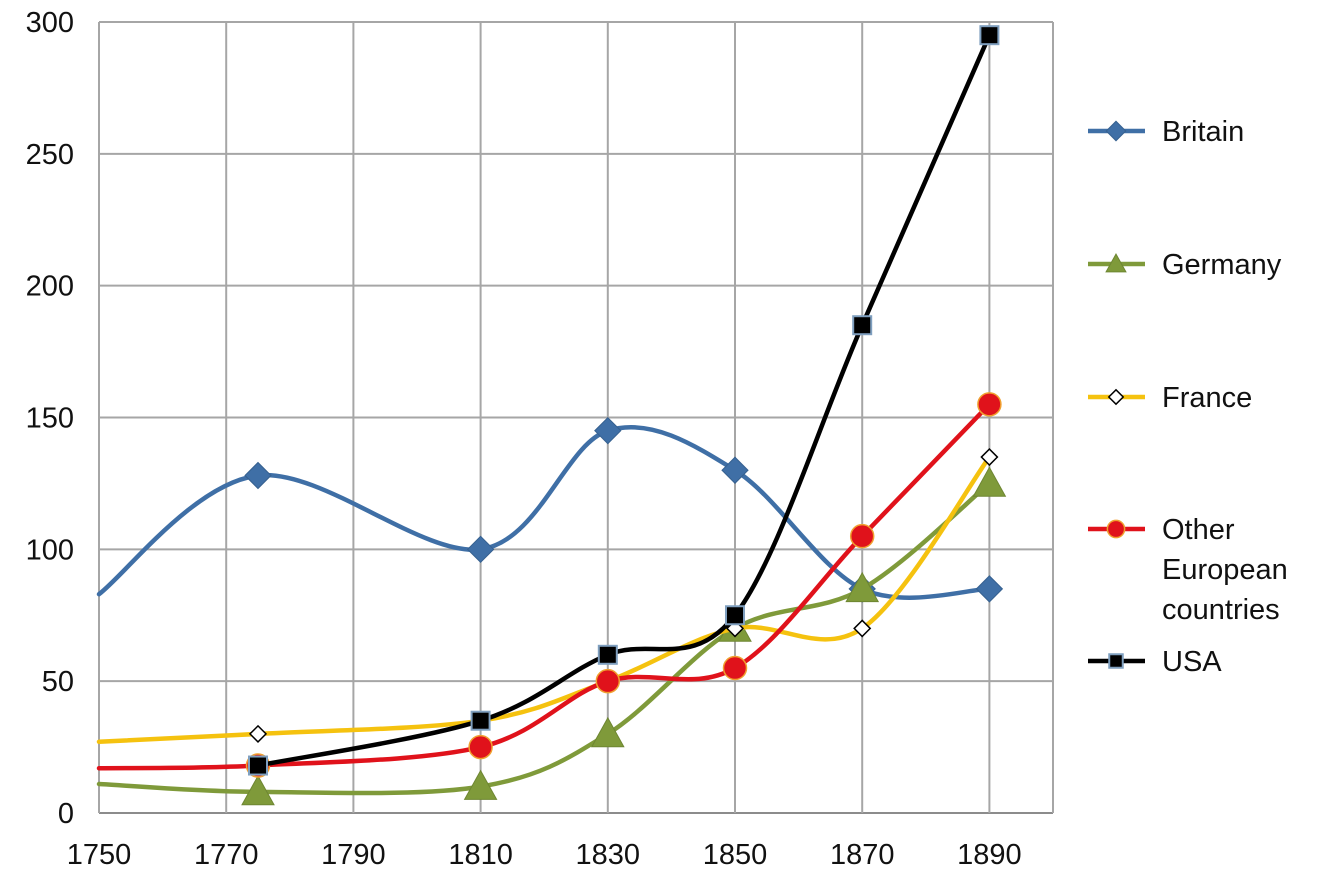 This screenshot has height=879, width=1331. I want to click on y-tick-label: 0, so click(66, 814).